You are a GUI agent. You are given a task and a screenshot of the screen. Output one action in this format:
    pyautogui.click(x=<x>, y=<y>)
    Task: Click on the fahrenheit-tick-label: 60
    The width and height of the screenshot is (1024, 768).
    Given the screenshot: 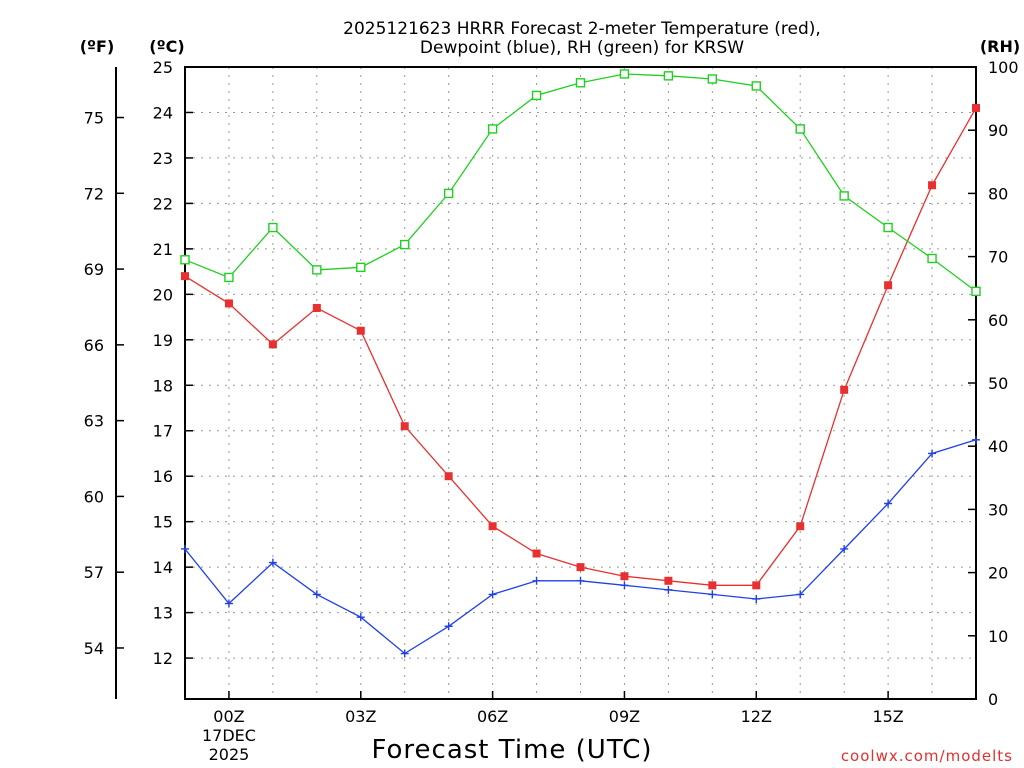 What is the action you would take?
    pyautogui.click(x=94, y=496)
    